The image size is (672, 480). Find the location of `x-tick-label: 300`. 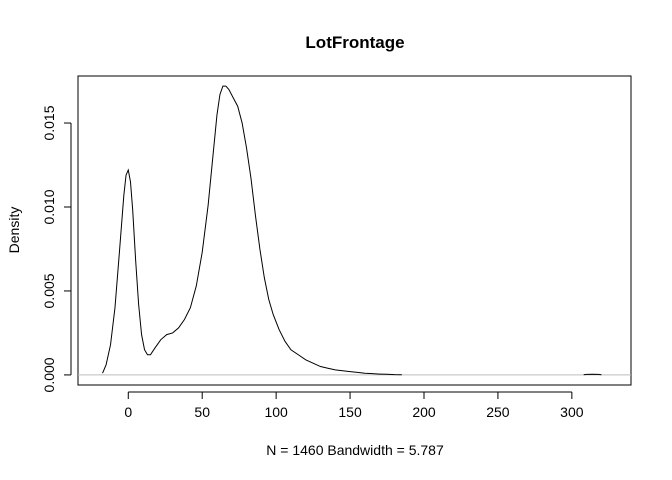

x-tick-label: 300 is located at coordinates (572, 412).